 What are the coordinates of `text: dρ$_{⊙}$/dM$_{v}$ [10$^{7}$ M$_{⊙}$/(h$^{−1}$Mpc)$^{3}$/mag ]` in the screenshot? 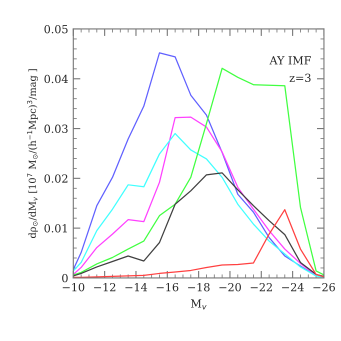 It's located at (32, 153).